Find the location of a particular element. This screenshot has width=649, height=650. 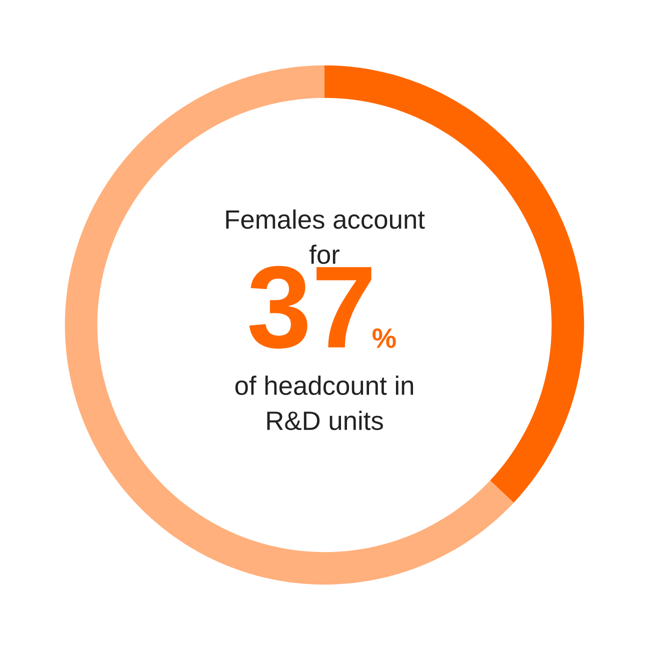

text: Females account for is located at coordinates (325, 236).